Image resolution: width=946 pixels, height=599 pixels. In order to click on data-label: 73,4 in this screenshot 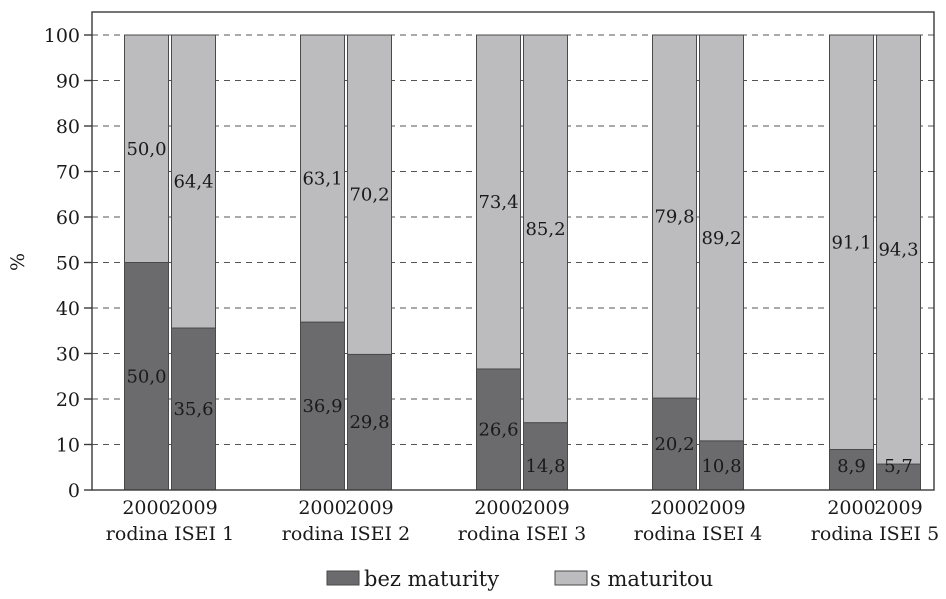, I will do `click(498, 202)`.